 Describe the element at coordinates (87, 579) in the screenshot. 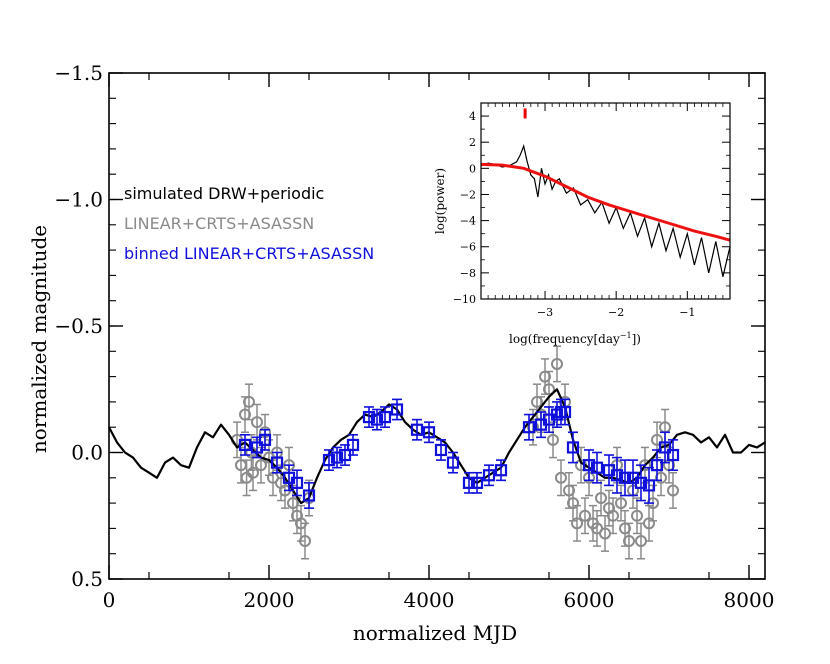

I see `main-y-tick-label: 0.5` at that location.